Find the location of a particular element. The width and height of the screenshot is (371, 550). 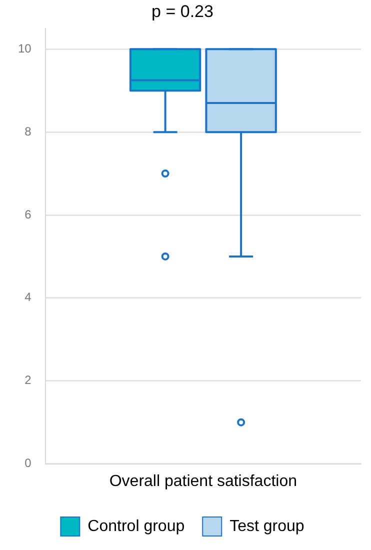

legend-label: Test group is located at coordinates (267, 526).